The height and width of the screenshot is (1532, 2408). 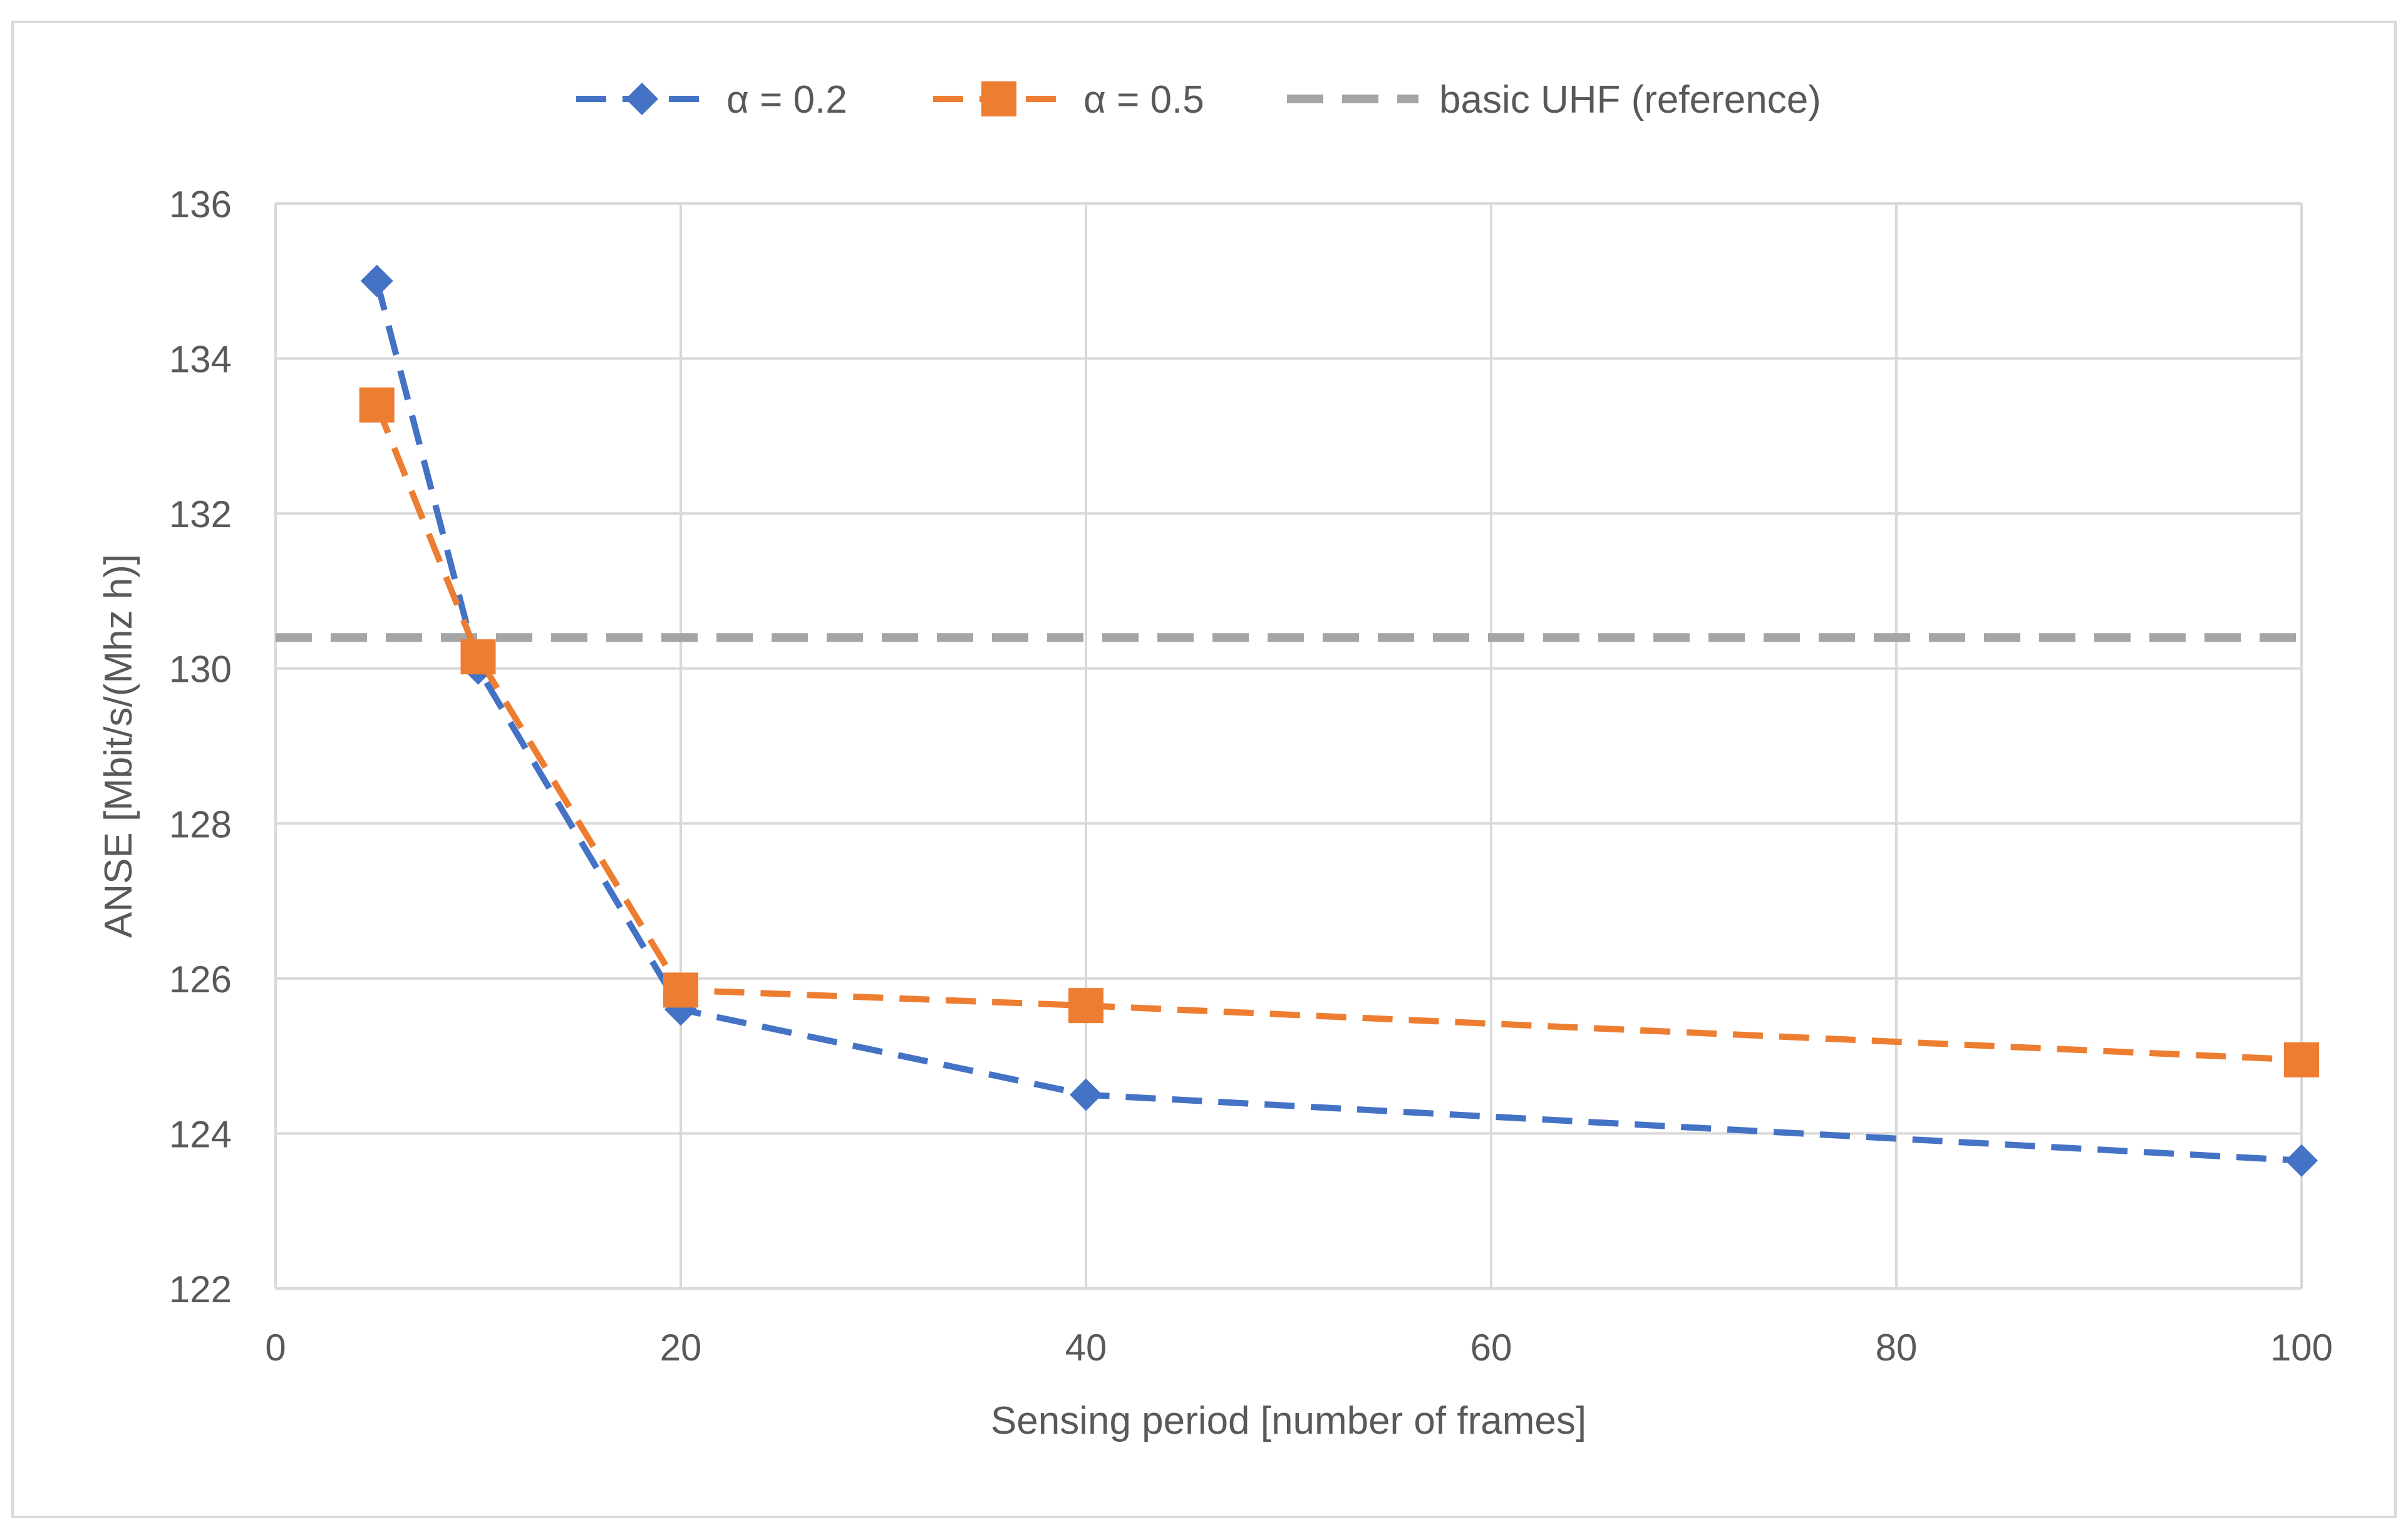 I want to click on y-tick-label: 136, so click(x=200, y=204).